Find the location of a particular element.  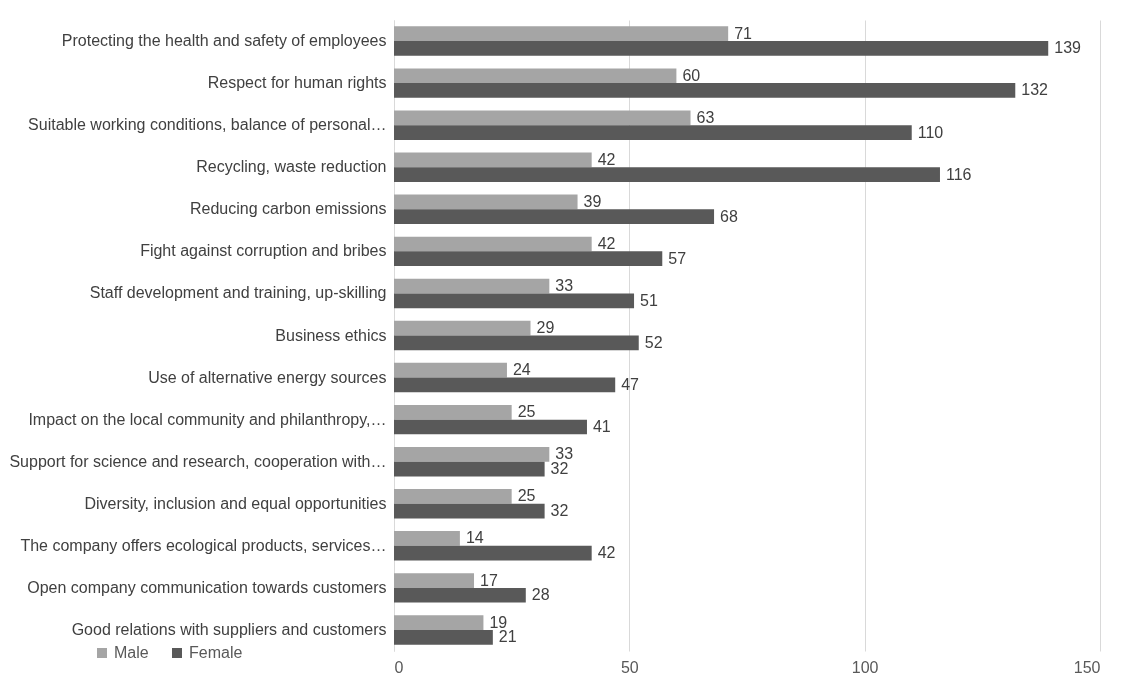

data-label: 41 is located at coordinates (601, 426).